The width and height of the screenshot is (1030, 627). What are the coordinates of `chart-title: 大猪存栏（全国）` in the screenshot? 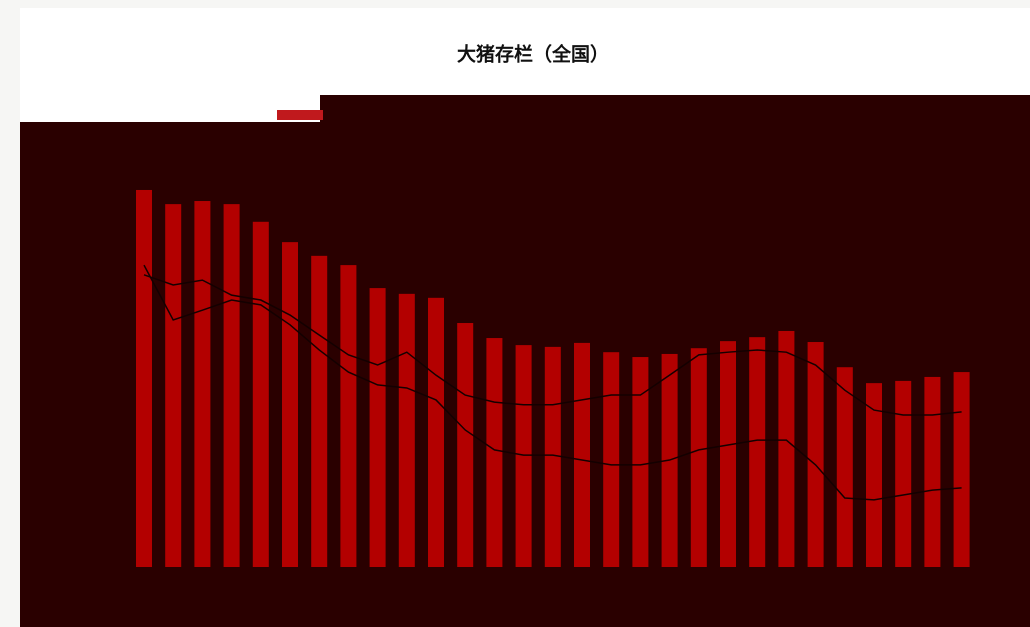 It's located at (533, 54).